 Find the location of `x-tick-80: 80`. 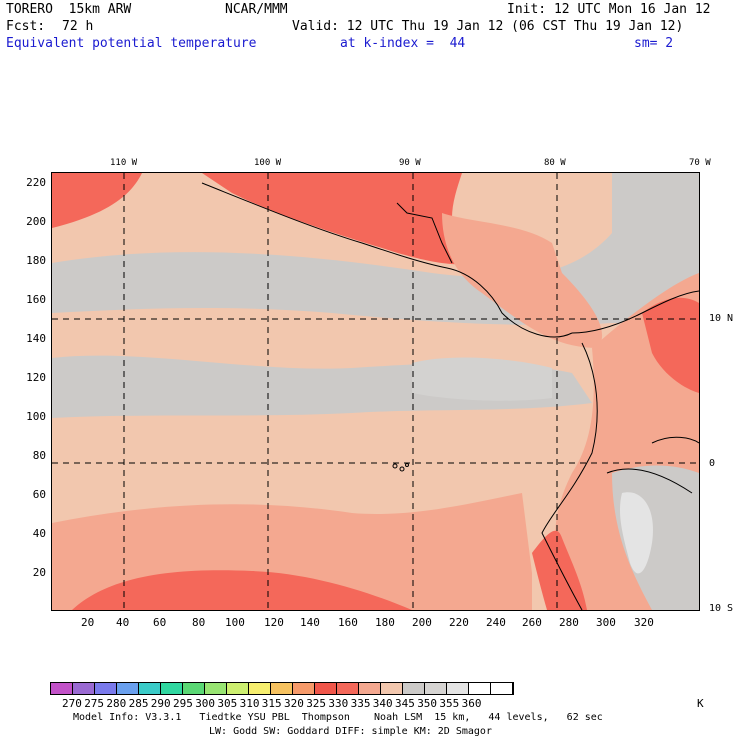

x-tick-80: 80 is located at coordinates (199, 622).